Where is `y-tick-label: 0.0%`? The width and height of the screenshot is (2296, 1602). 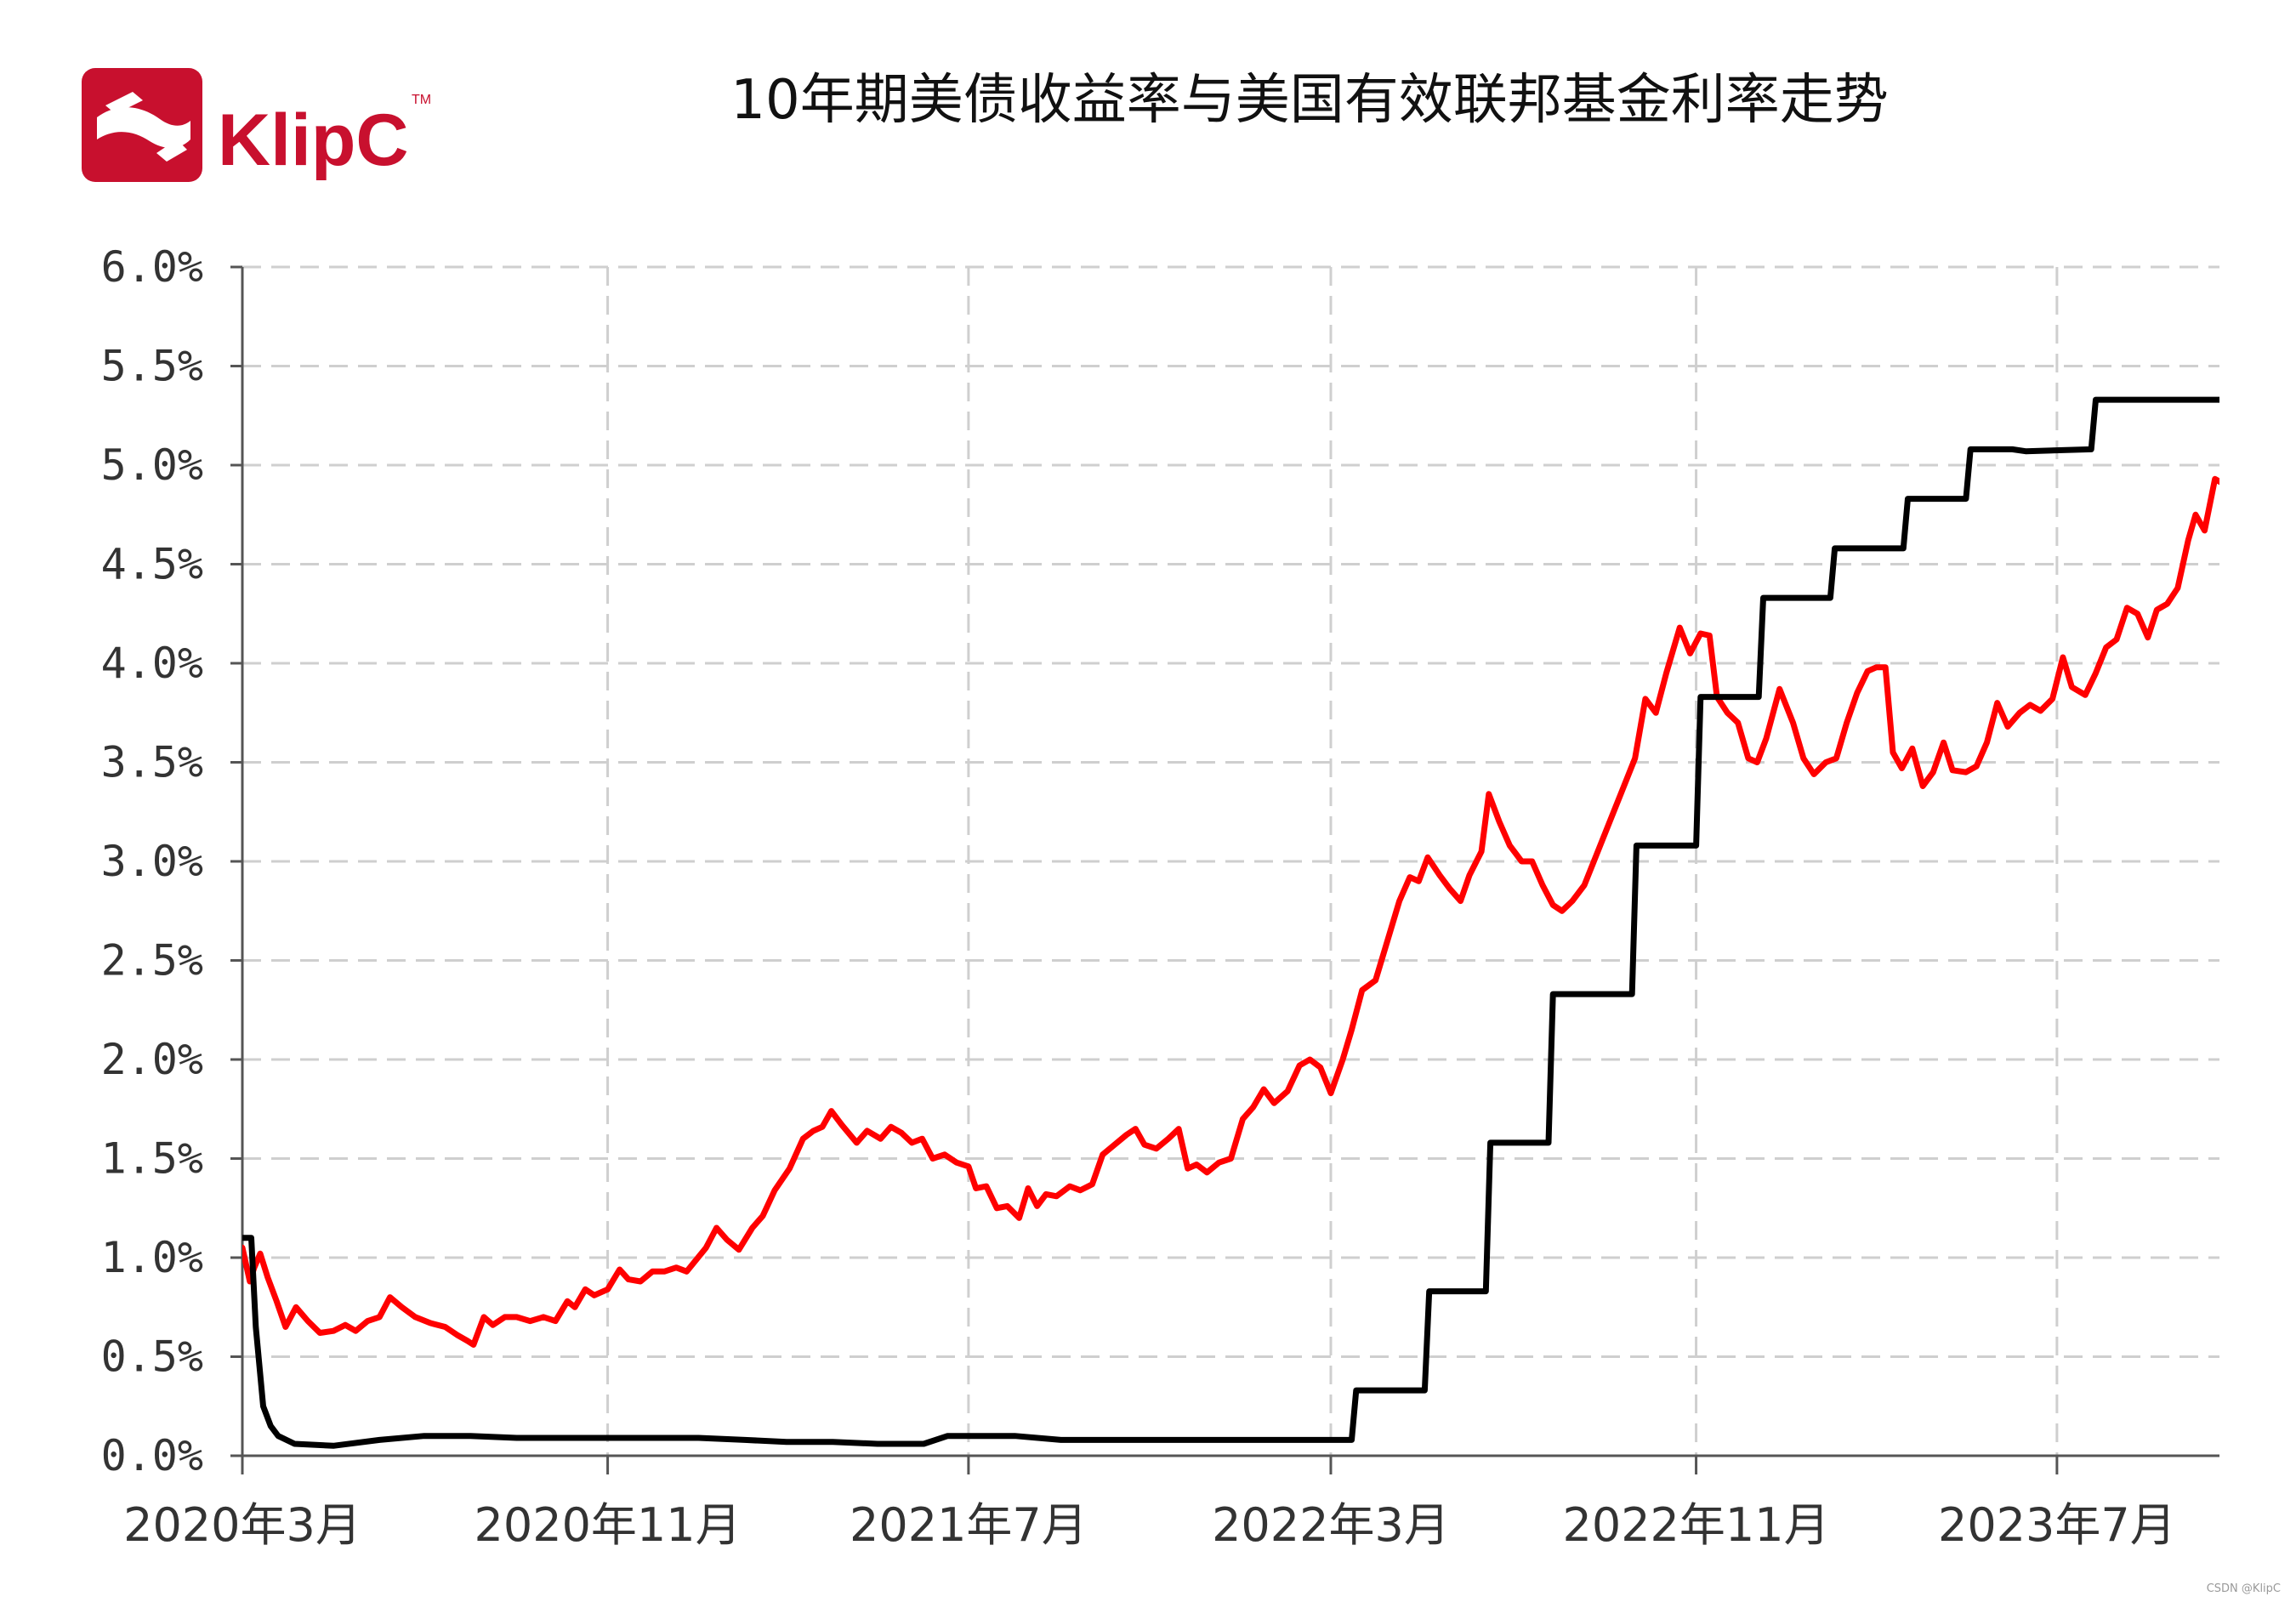
y-tick-label: 0.0% is located at coordinates (152, 1456).